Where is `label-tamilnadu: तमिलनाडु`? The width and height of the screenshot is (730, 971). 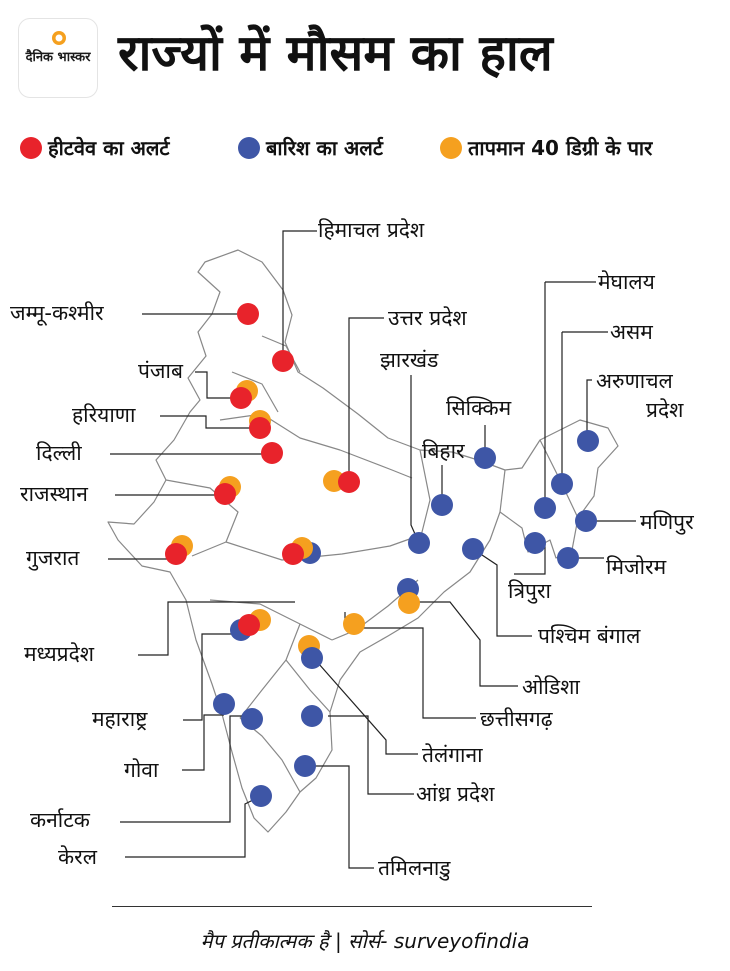 label-tamilnadu: तमिलनाडु is located at coordinates (414, 868).